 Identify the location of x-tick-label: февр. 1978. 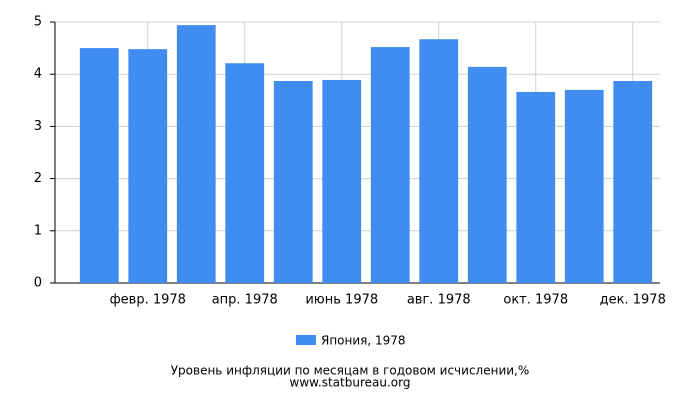
(148, 300).